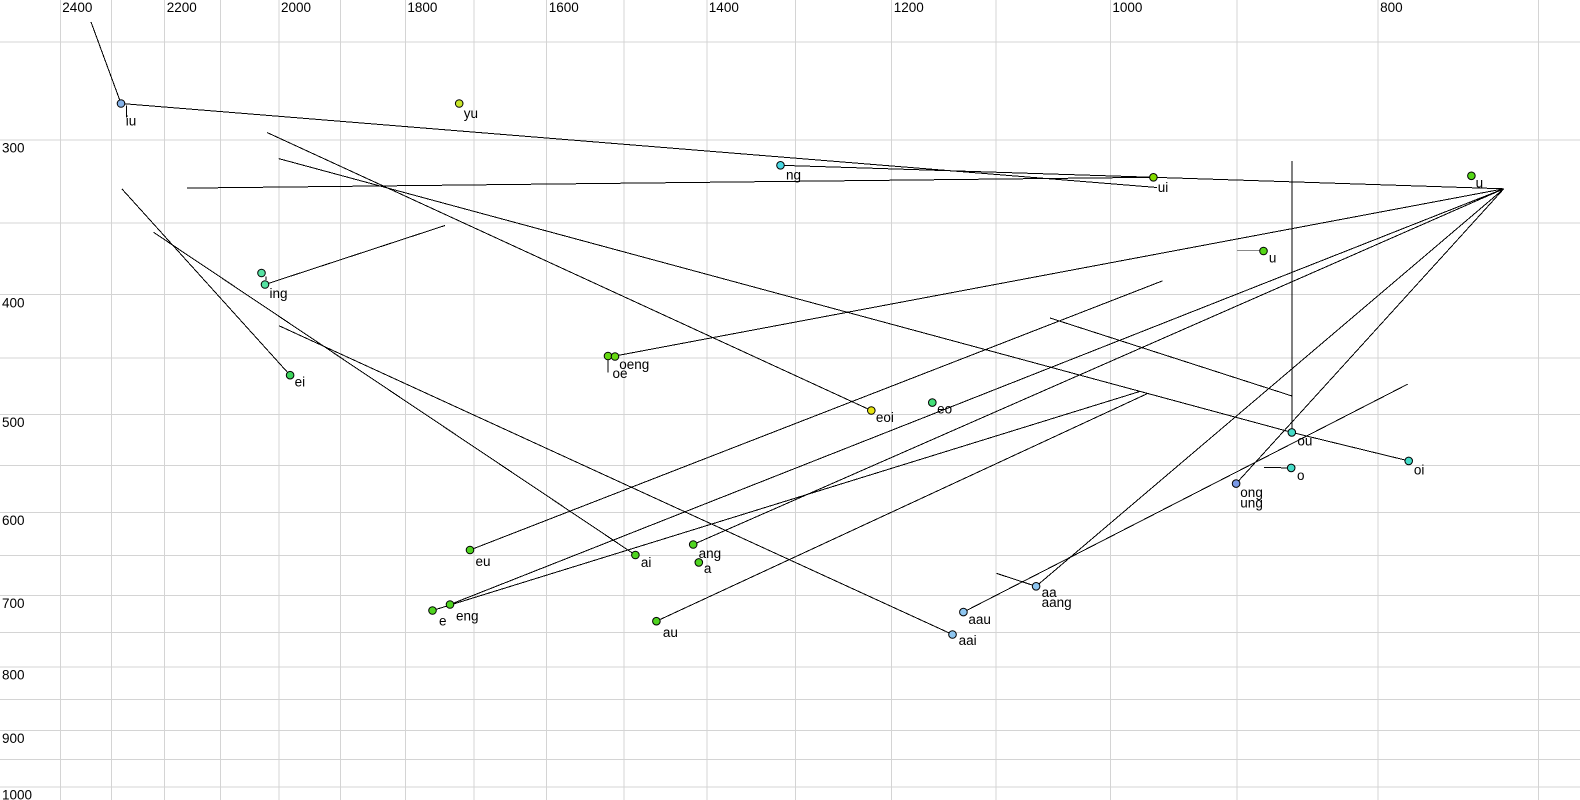 The image size is (1580, 800). What do you see at coordinates (279, 293) in the screenshot?
I see `svg-text: ing` at bounding box center [279, 293].